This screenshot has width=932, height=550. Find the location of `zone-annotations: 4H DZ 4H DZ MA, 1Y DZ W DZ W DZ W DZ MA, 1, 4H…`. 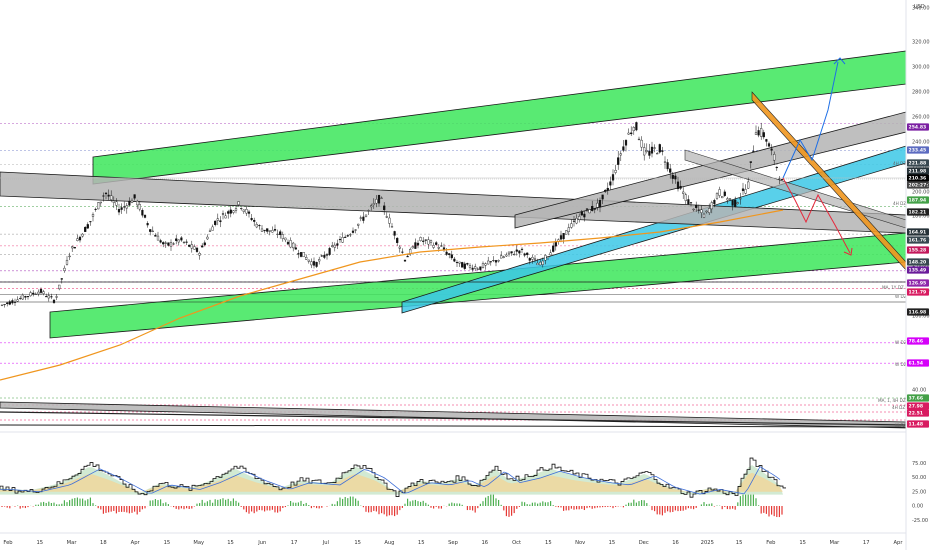

zone-annotations: 4H DZ 4H DZ MA, 1Y DZ W DZ W DZ W DZ MA, 1, 4H… is located at coordinates (892, 294).